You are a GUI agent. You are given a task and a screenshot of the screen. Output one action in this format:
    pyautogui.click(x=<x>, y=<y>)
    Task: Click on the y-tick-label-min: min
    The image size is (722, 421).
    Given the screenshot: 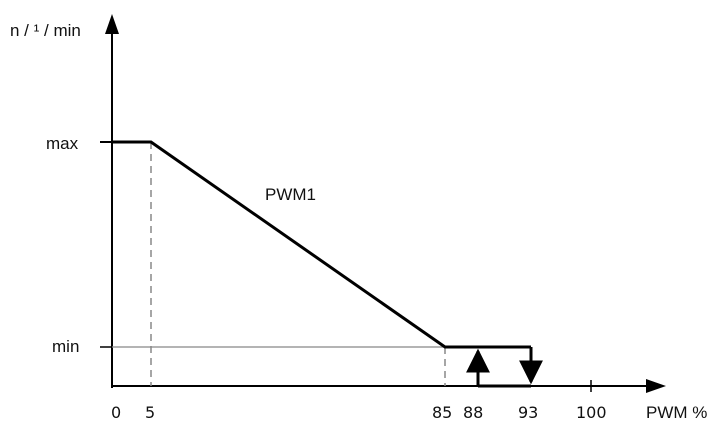 What is the action you would take?
    pyautogui.click(x=65, y=346)
    